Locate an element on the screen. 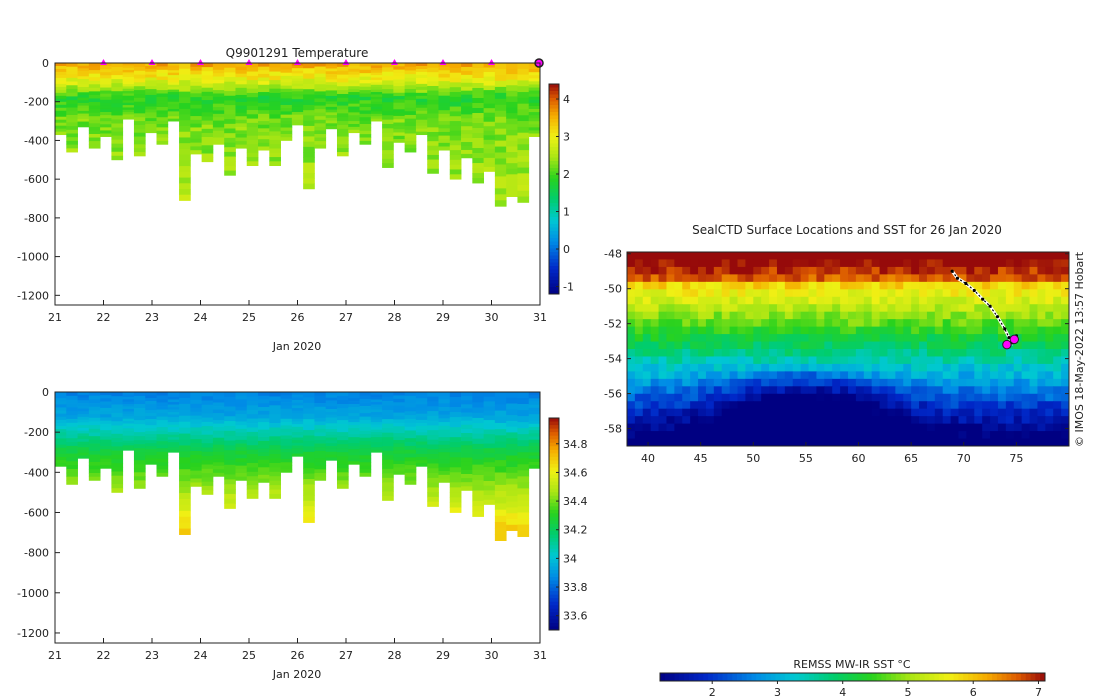 This screenshot has width=1100, height=700. x-tick-label: 25 is located at coordinates (249, 655).